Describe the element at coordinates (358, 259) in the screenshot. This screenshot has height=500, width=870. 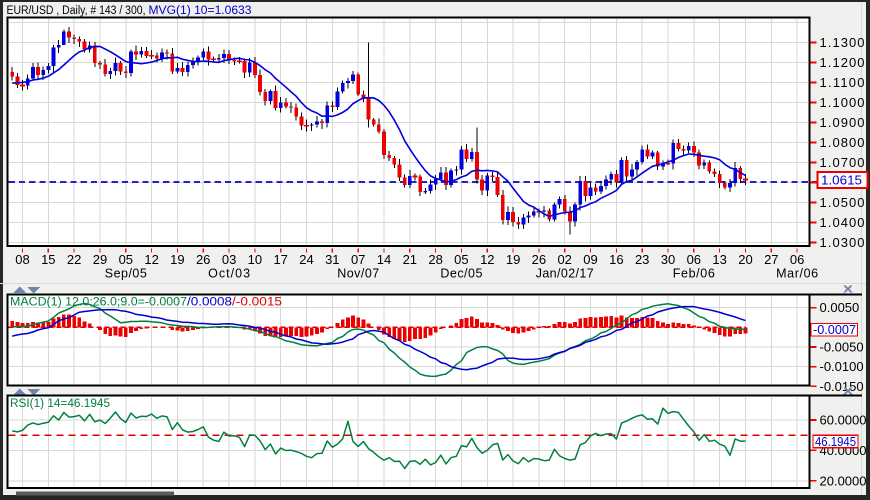
I see `svg-text: 07` at that location.